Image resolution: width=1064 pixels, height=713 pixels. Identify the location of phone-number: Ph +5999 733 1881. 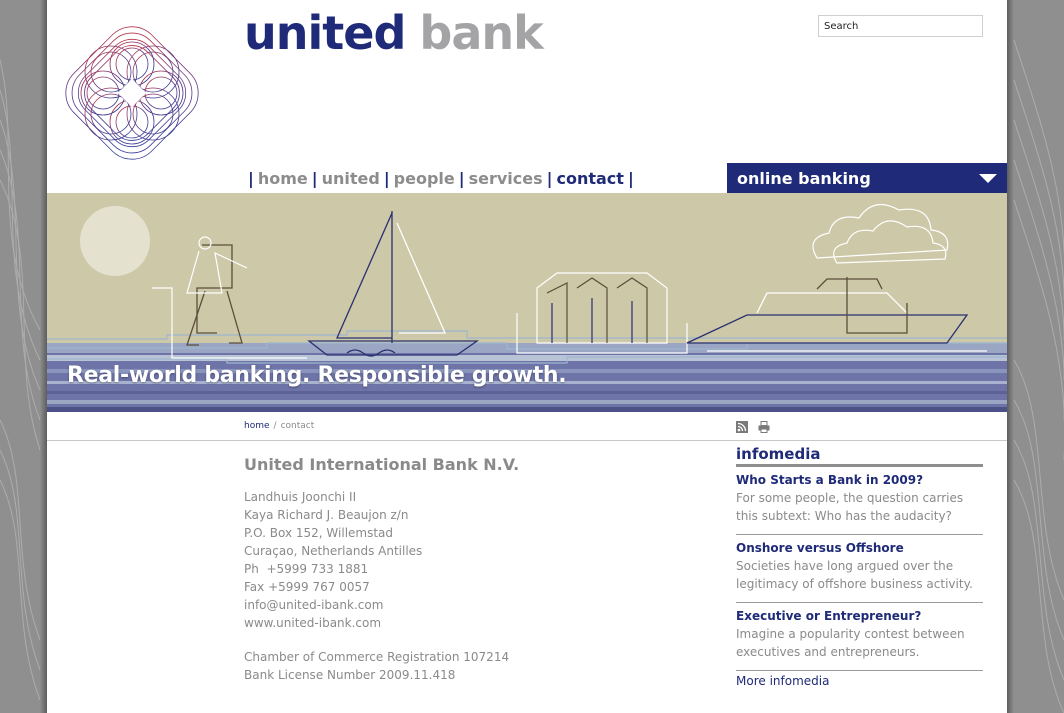
(306, 569).